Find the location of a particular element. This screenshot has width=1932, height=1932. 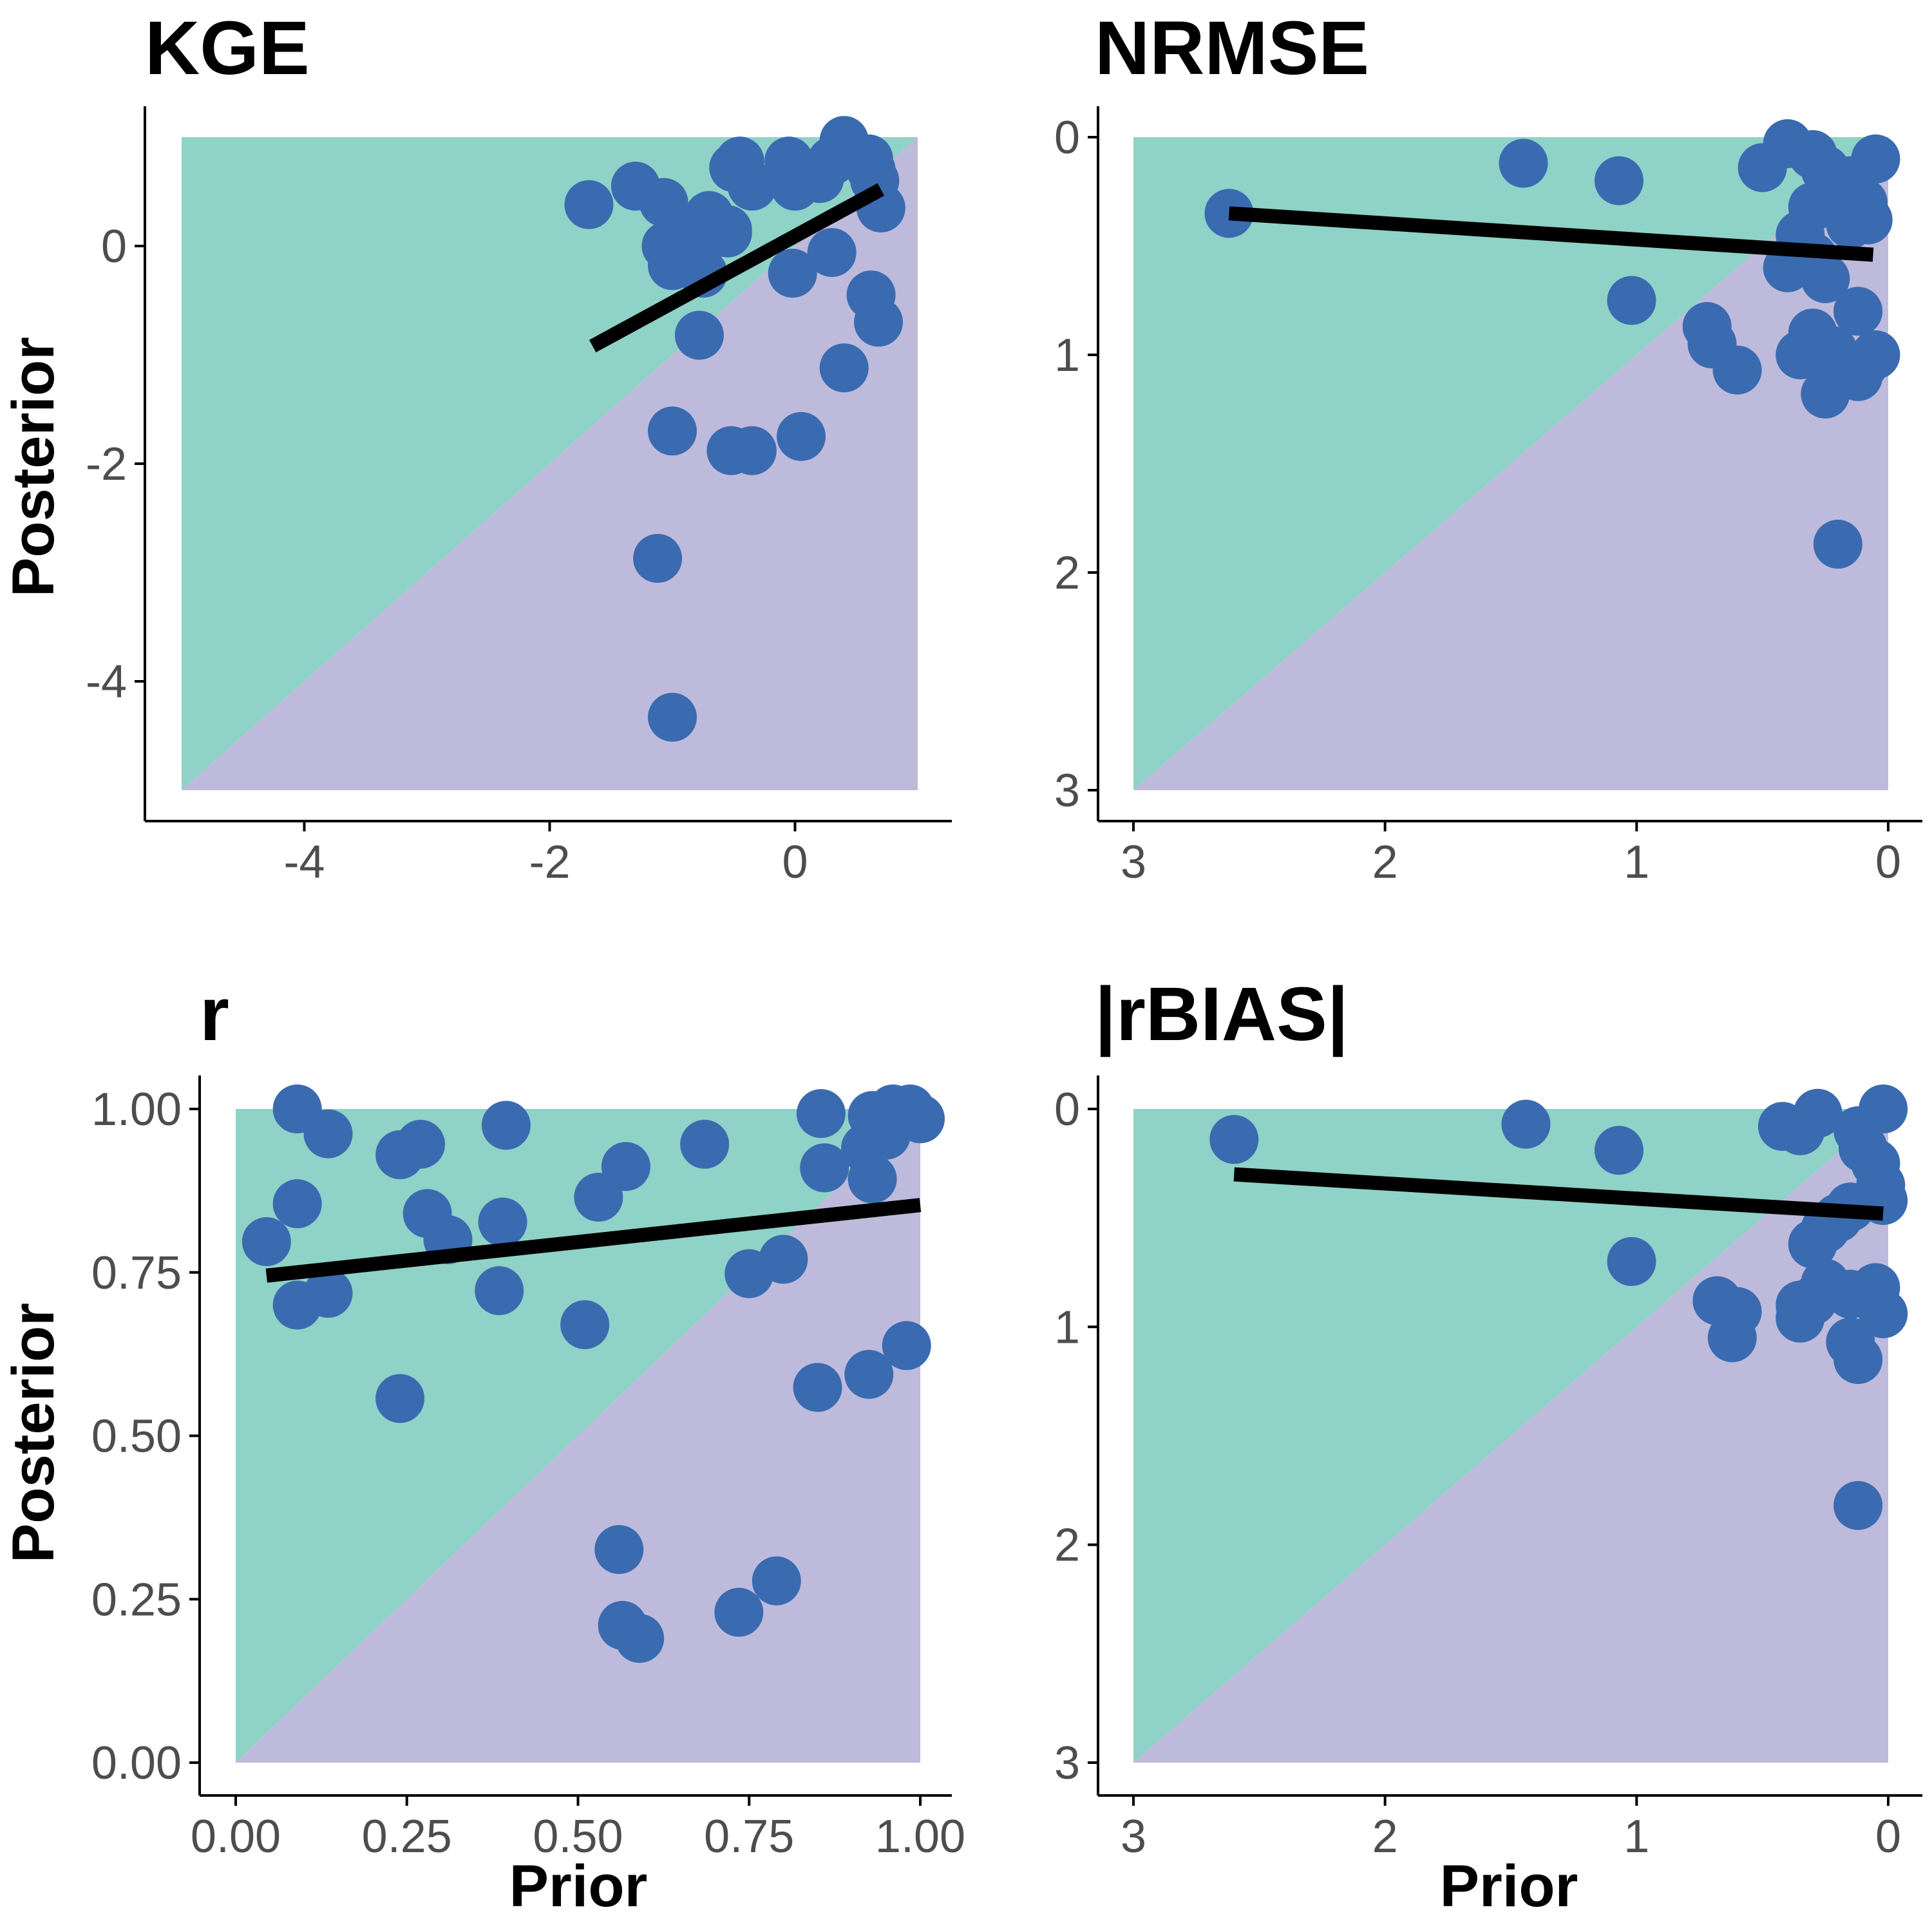

x-tick-label-rbias: 3 is located at coordinates (1133, 1836).